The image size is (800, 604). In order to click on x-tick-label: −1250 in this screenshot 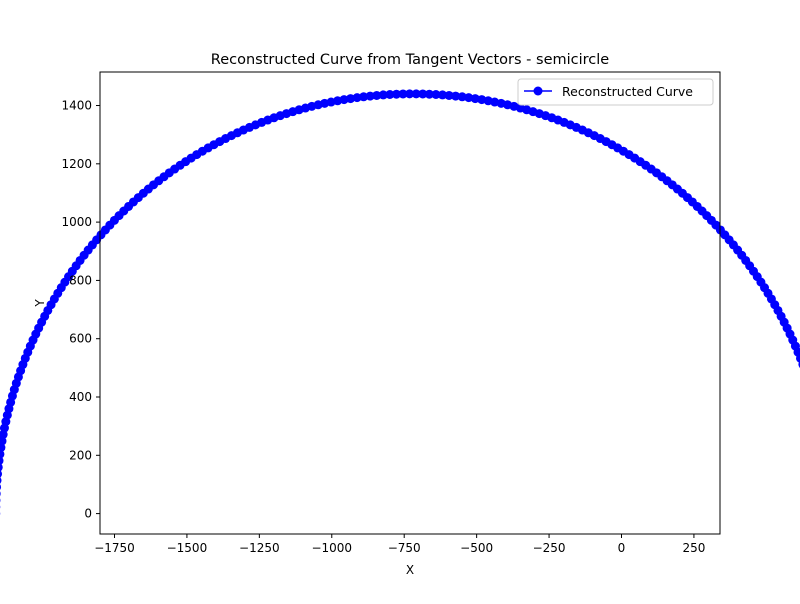, I will do `click(259, 548)`.